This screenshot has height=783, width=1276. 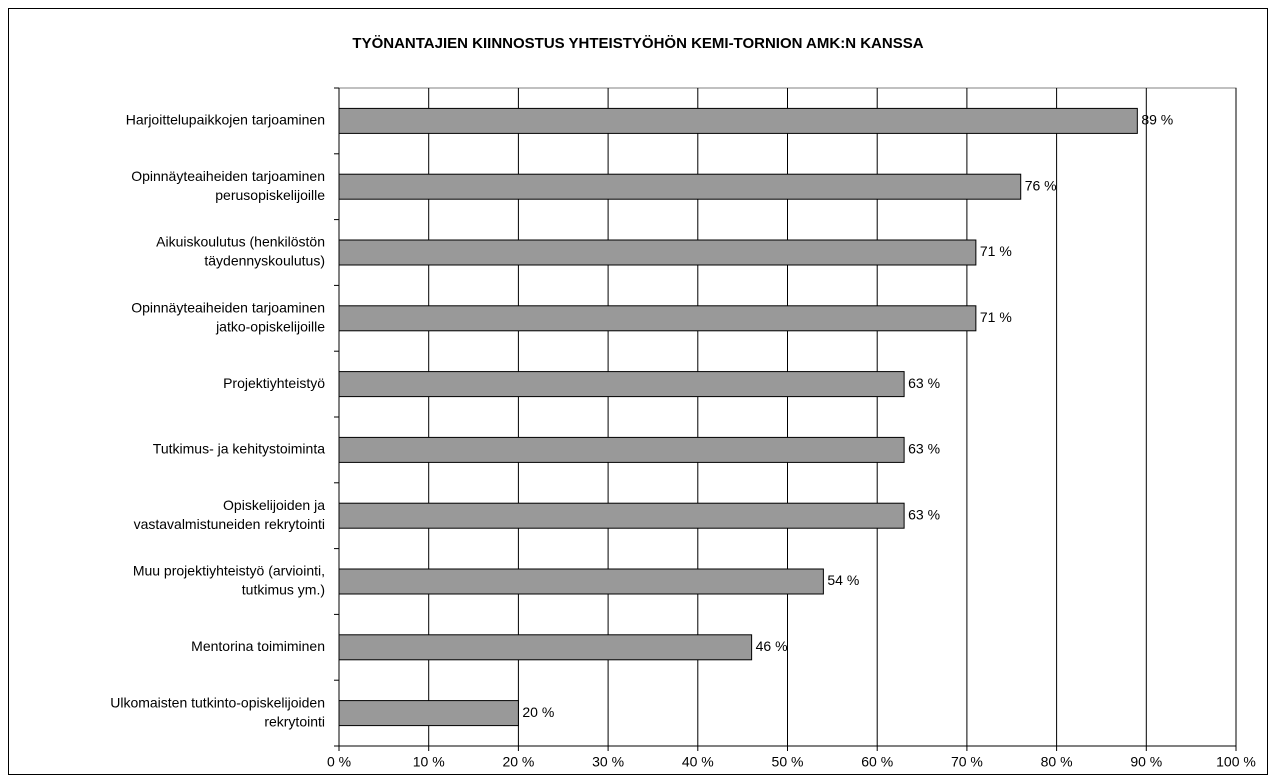 I want to click on x-tick-label: 0 %, so click(x=339, y=762).